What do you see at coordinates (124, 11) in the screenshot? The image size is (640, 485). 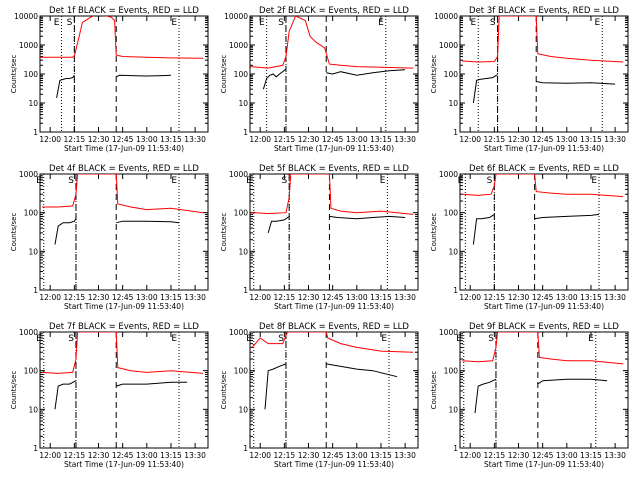 I see `plot-title: Det 1f BLACK = Events, RED = LLD` at bounding box center [124, 11].